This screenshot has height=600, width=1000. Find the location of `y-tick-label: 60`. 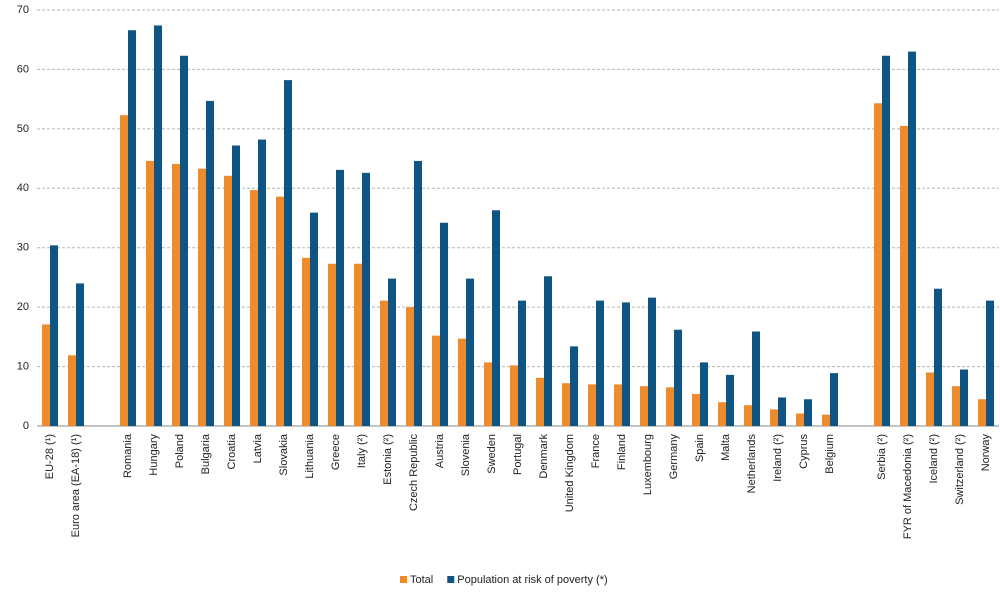

y-tick-label: 60 is located at coordinates (23, 69).